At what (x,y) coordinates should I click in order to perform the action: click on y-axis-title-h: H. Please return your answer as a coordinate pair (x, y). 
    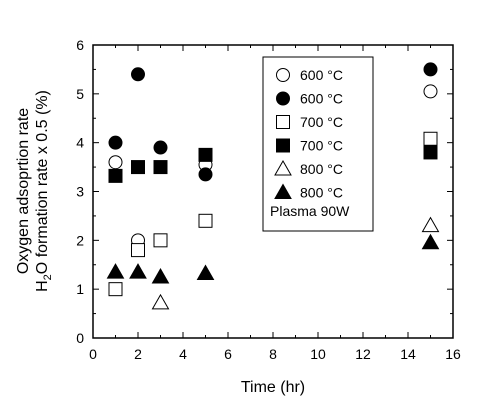
    Looking at the image, I should click on (42, 286).